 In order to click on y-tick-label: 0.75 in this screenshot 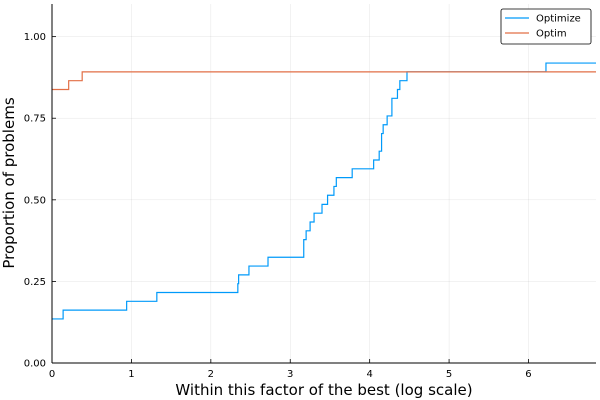, I will do `click(35, 119)`.